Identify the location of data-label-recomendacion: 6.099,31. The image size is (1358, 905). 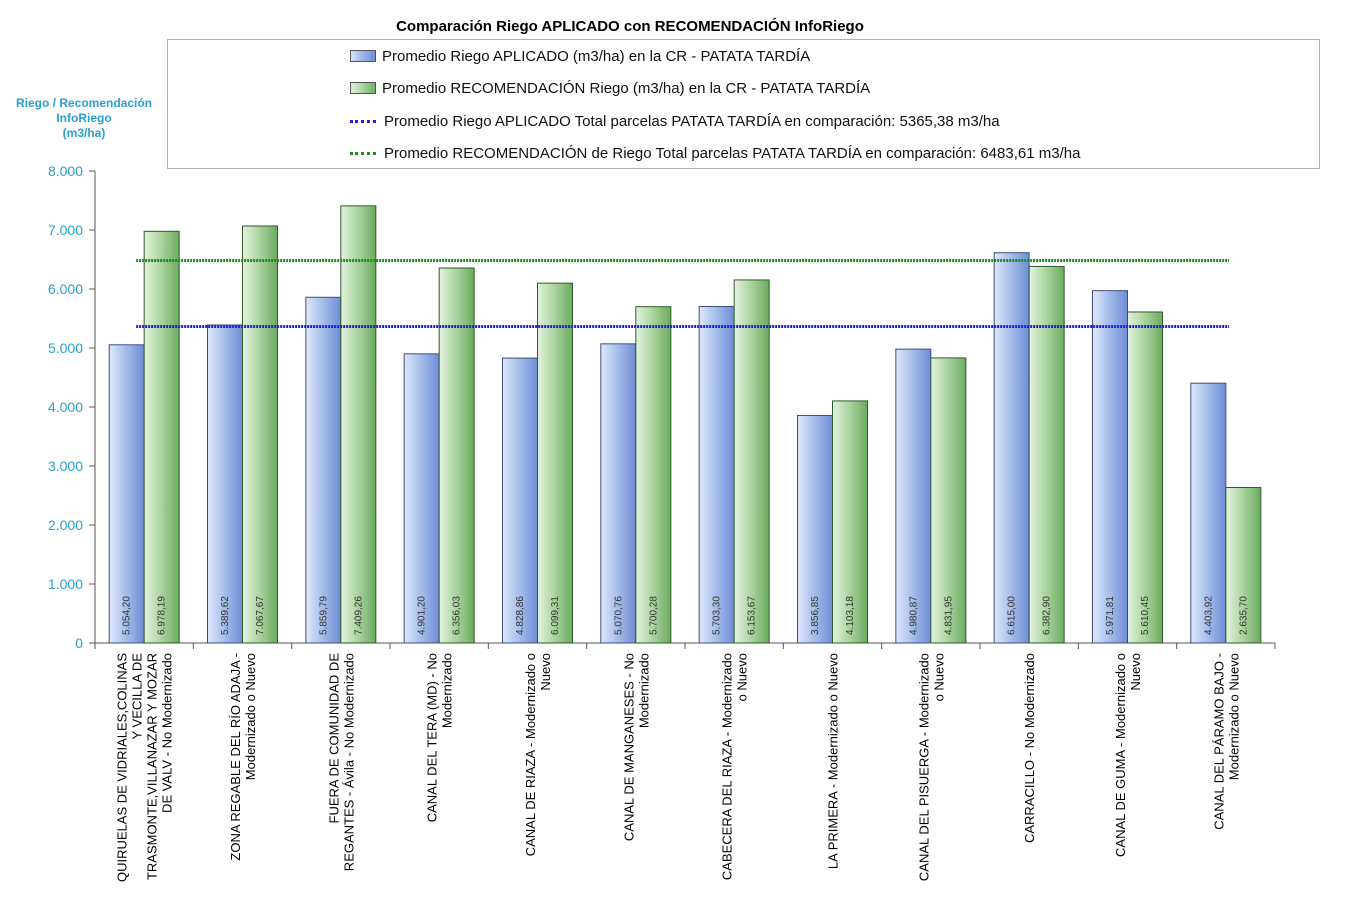
(555, 615).